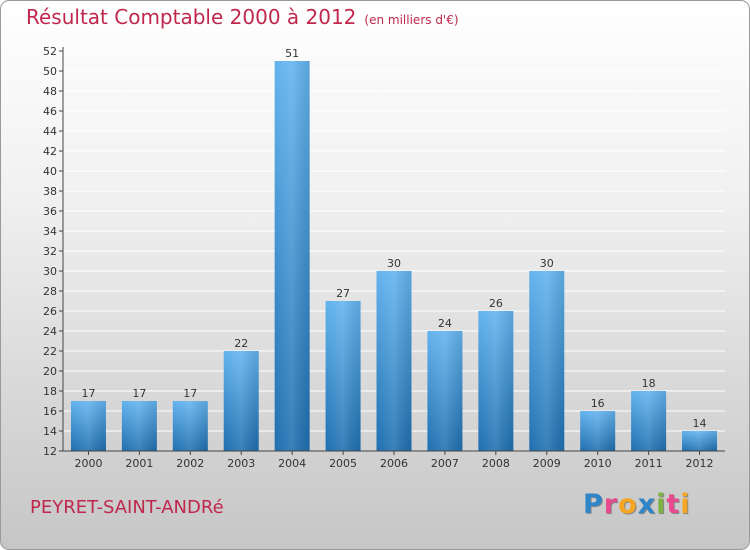  Describe the element at coordinates (649, 383) in the screenshot. I see `bar-value-label: 18` at that location.